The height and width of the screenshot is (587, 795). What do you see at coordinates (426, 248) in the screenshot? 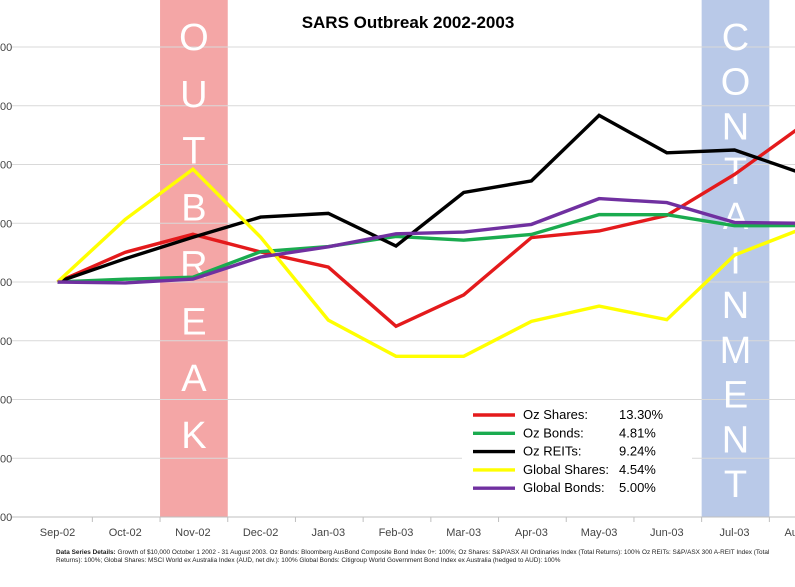
I see `series-line-oz-bonds` at bounding box center [426, 248].